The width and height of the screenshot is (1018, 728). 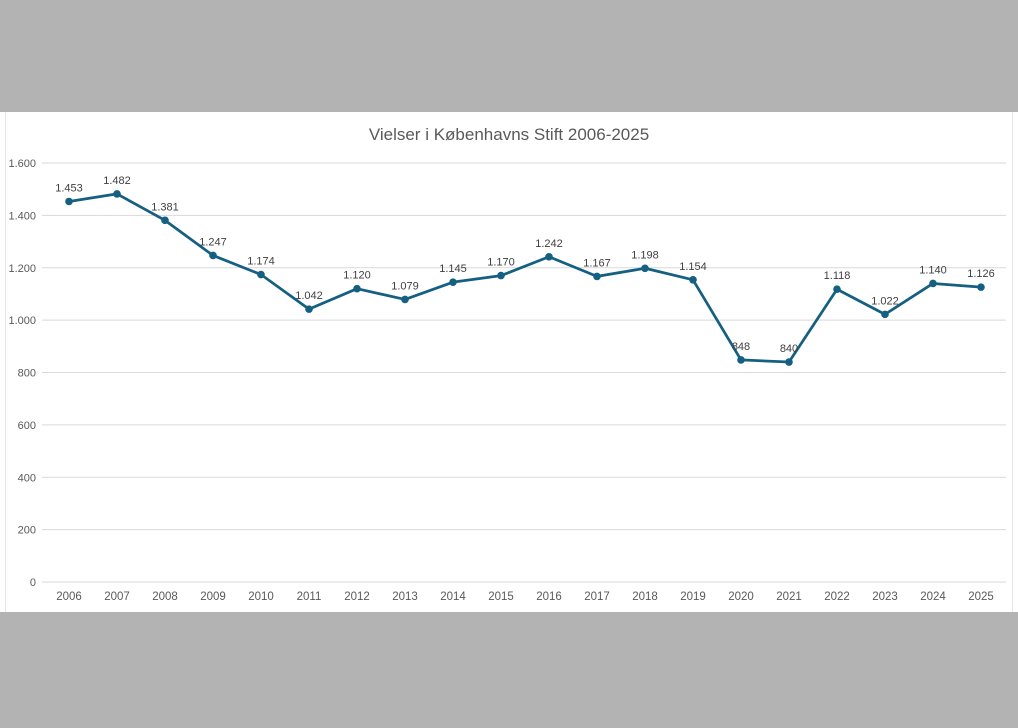 What do you see at coordinates (453, 269) in the screenshot?
I see `data-label: 1.145` at bounding box center [453, 269].